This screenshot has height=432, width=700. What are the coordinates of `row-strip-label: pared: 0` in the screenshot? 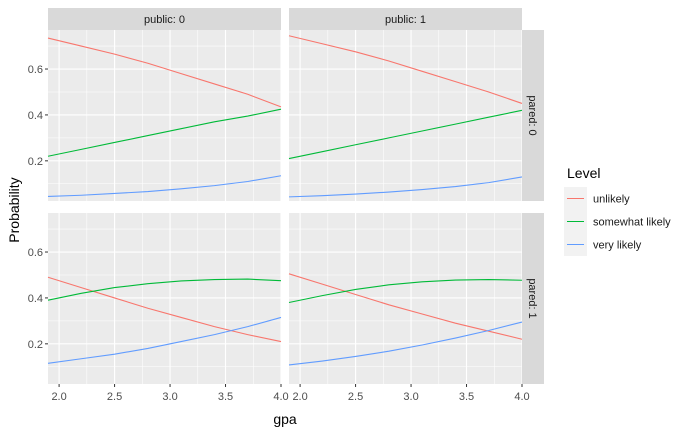 It's located at (532, 115).